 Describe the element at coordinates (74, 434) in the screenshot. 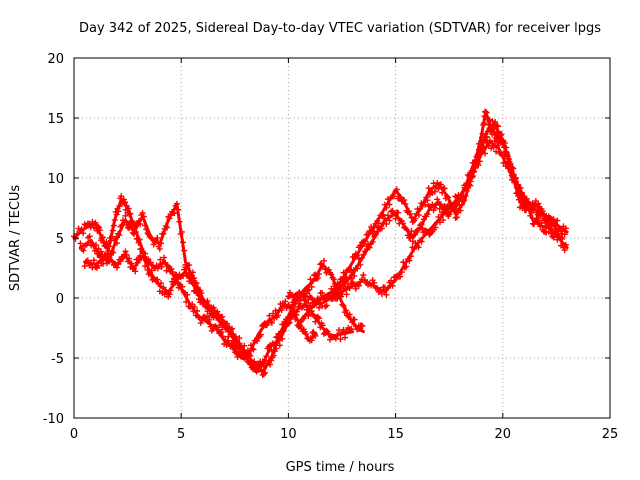

I see `x-tick-label: 0` at that location.